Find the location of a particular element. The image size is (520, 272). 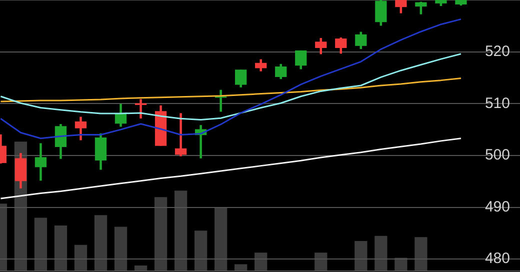

y-tick-label: 510 is located at coordinates (497, 103).